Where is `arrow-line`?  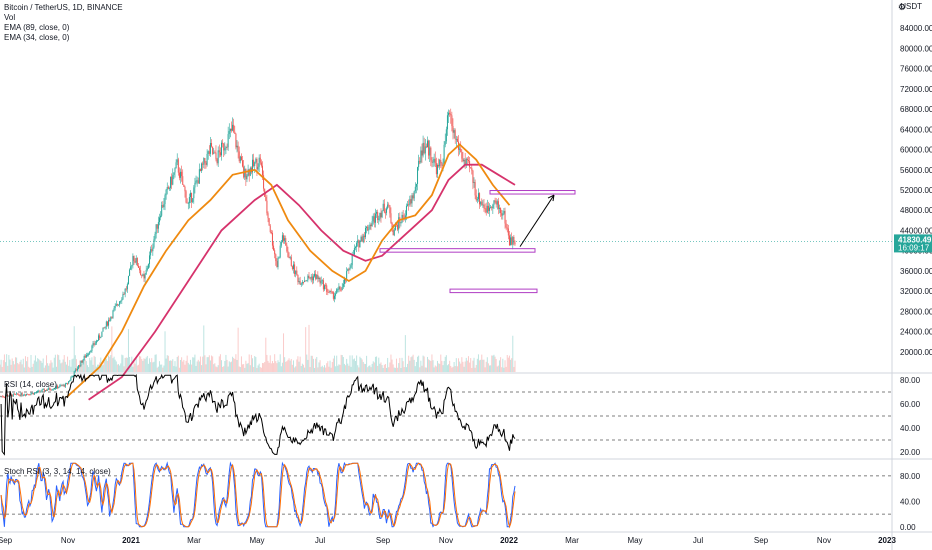
arrow-line is located at coordinates (537, 220).